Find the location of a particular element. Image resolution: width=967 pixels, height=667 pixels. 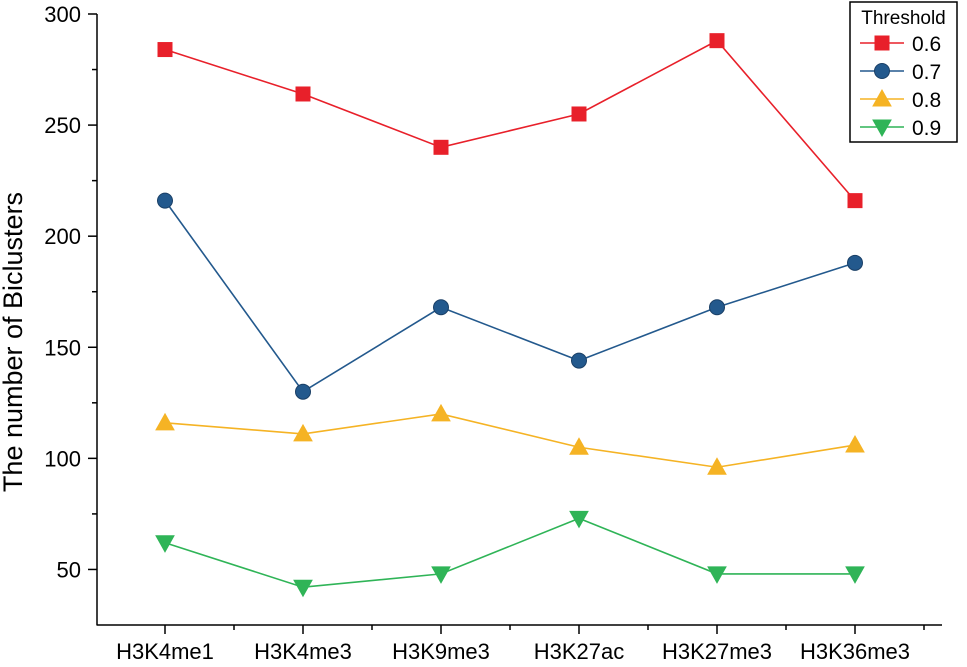

legend-entry: 0.8 is located at coordinates (900, 100).